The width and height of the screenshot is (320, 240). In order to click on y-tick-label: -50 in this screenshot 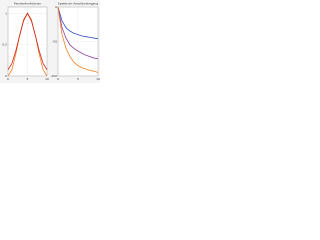, I will do `click(54, 42)`.